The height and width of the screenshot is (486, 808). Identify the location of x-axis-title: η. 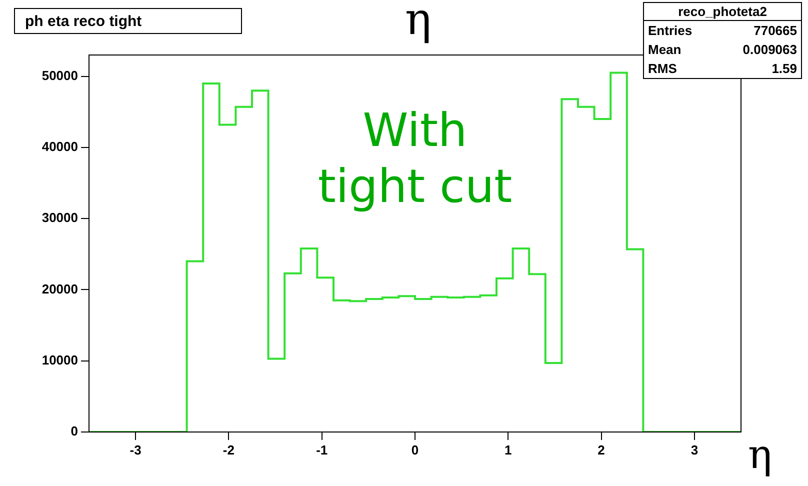
(760, 455).